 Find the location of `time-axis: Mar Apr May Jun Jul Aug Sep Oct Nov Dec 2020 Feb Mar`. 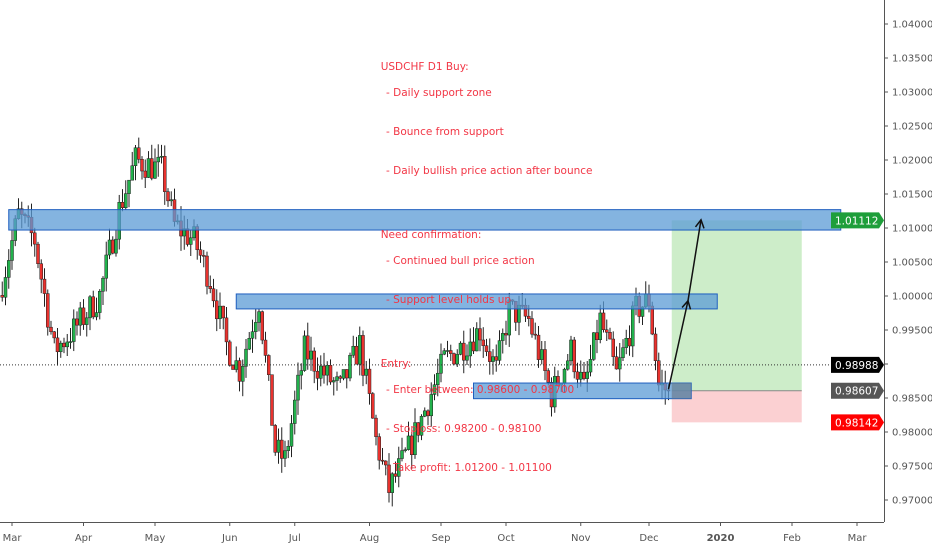

time-axis: Mar Apr May Jun Jul Aug Sep Oct Nov Dec 2020 Feb Mar is located at coordinates (466, 536).